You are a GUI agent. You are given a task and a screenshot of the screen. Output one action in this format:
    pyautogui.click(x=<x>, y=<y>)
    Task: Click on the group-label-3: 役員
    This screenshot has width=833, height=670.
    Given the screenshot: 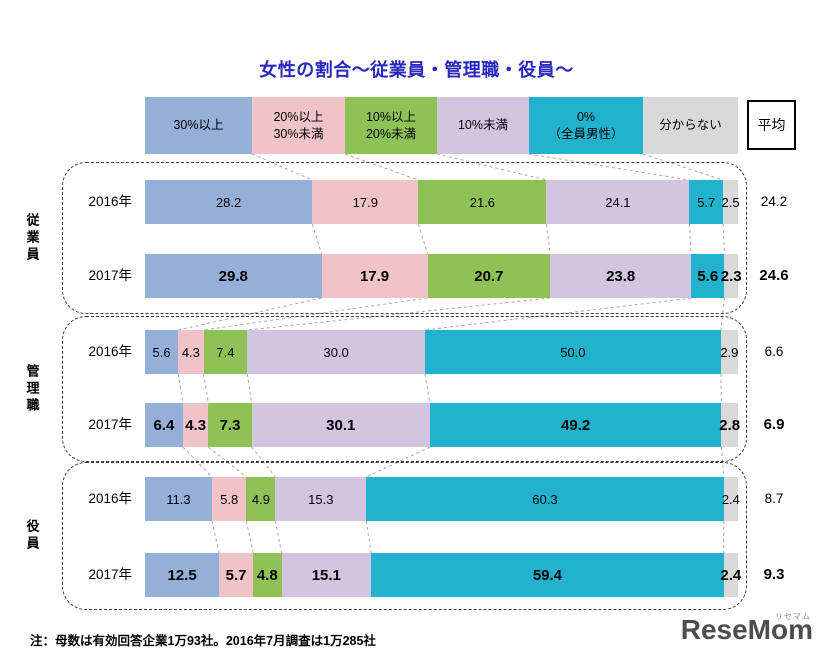 What is the action you would take?
    pyautogui.click(x=32, y=536)
    